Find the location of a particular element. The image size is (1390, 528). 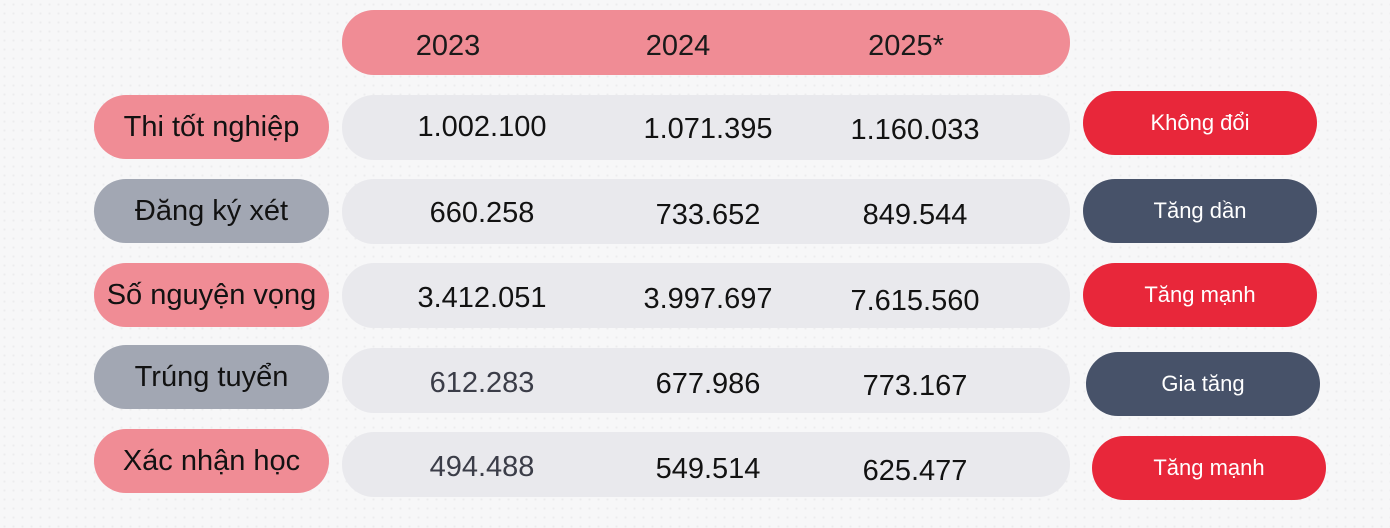

table-row: 494.488 549.514 625.477 is located at coordinates (706, 464).